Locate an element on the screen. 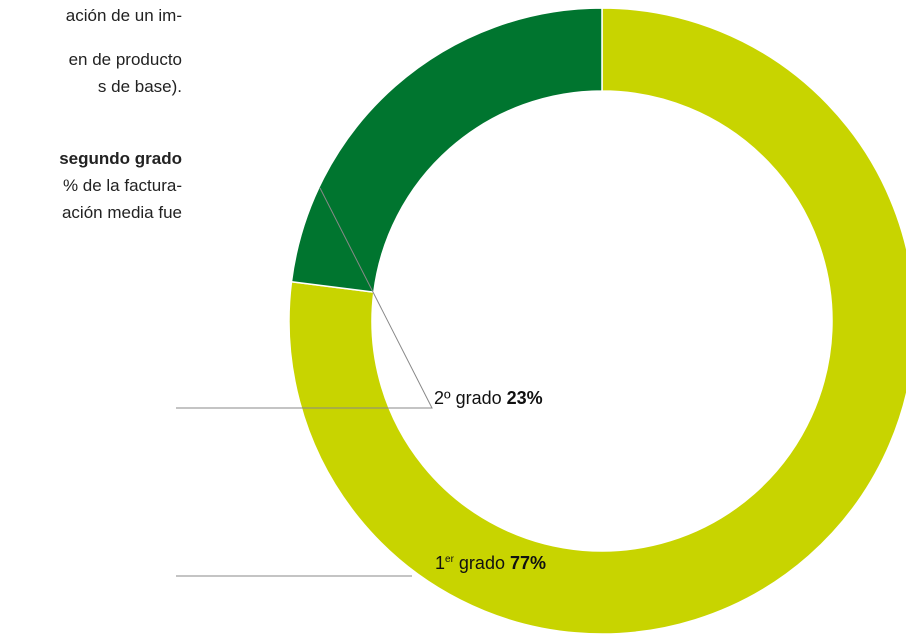 This screenshot has height=635, width=906. label-second-grade-rest: grado is located at coordinates (478, 398).